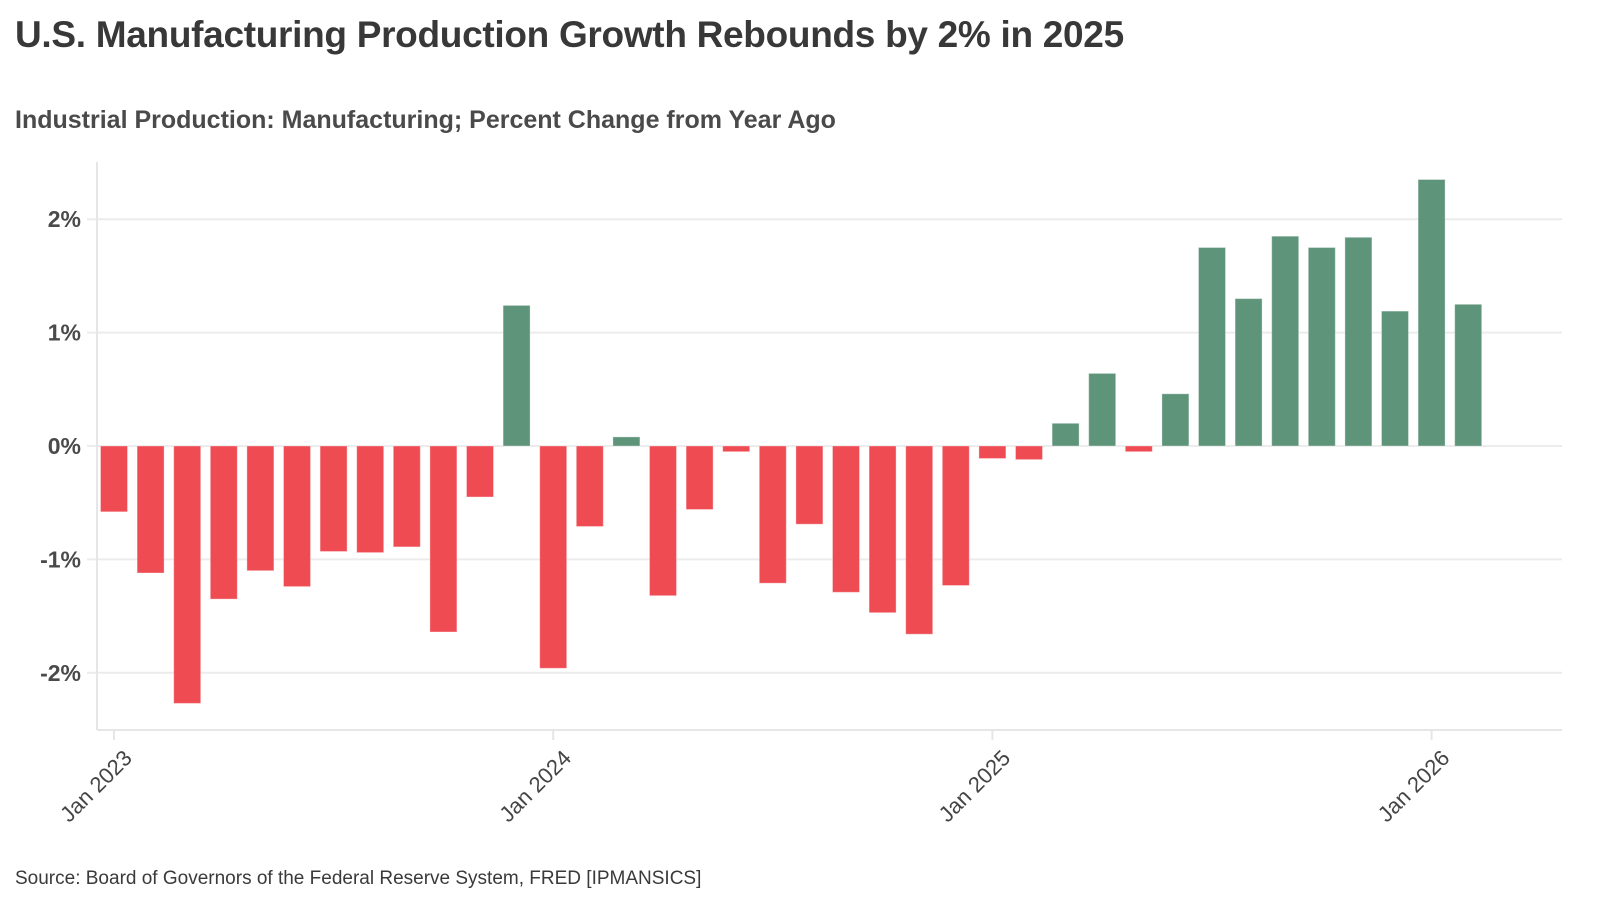 This screenshot has height=900, width=1600. Describe the element at coordinates (60, 559) in the screenshot. I see `y-tick-label: -1%` at that location.